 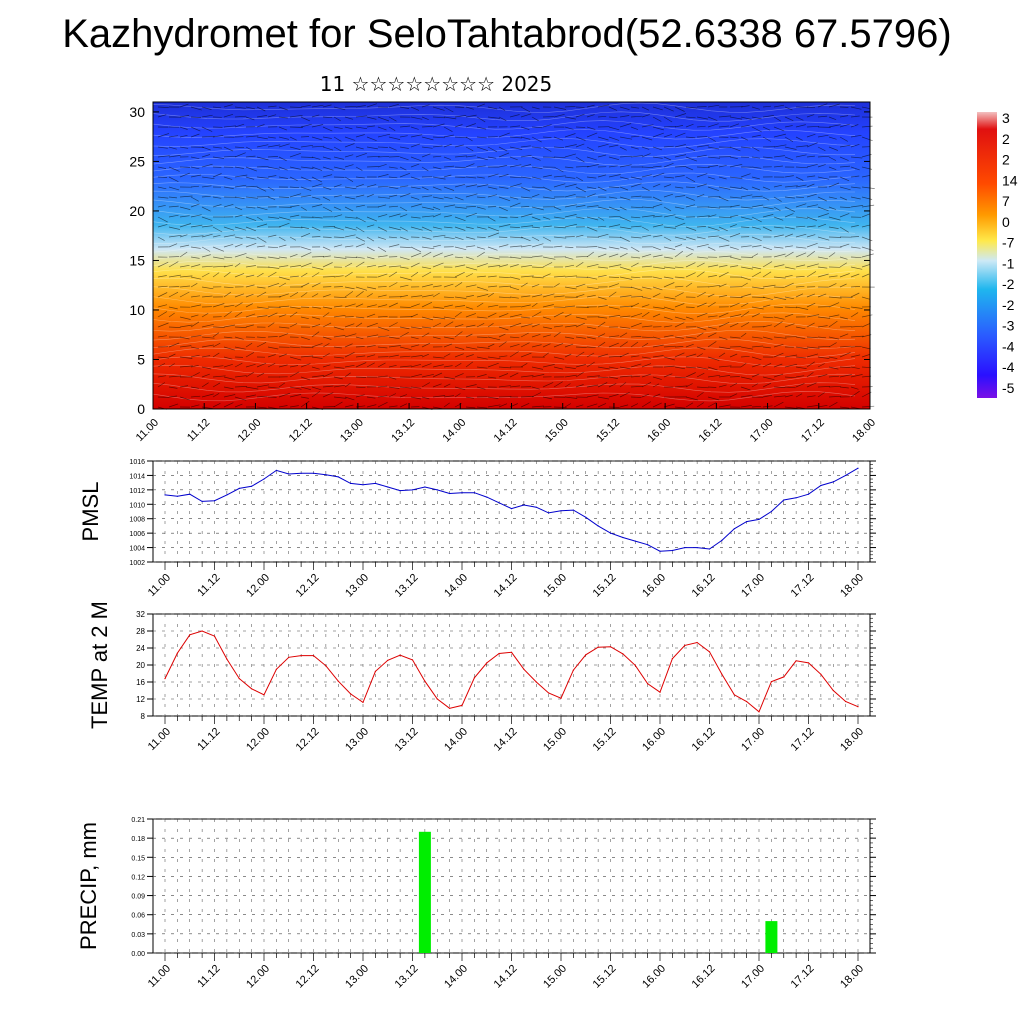 I want to click on y-tick-label: 24, so click(x=140, y=648).